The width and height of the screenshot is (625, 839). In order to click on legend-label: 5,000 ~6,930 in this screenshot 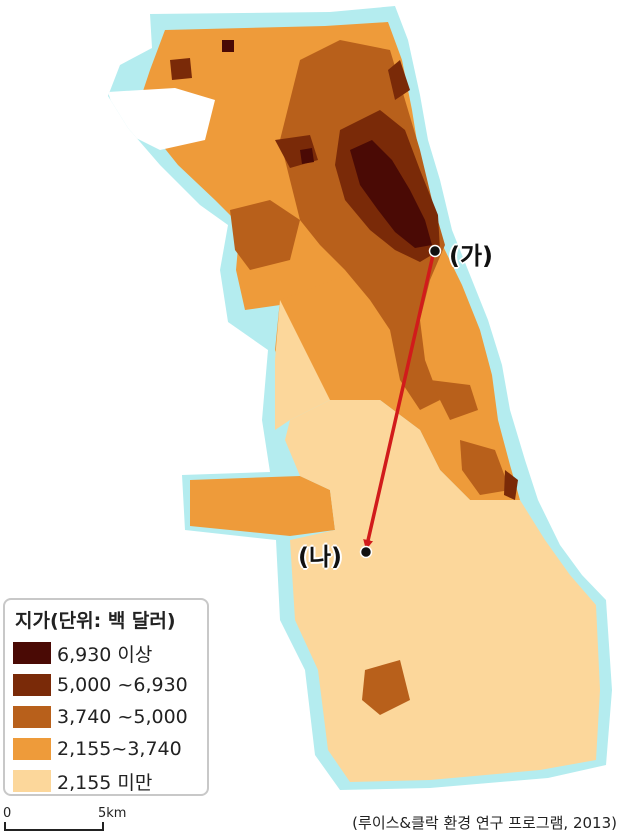, I will do `click(122, 685)`.